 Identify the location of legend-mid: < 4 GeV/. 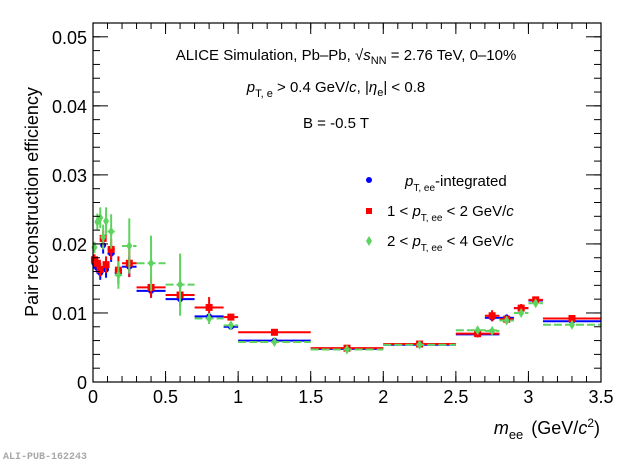
(474, 241).